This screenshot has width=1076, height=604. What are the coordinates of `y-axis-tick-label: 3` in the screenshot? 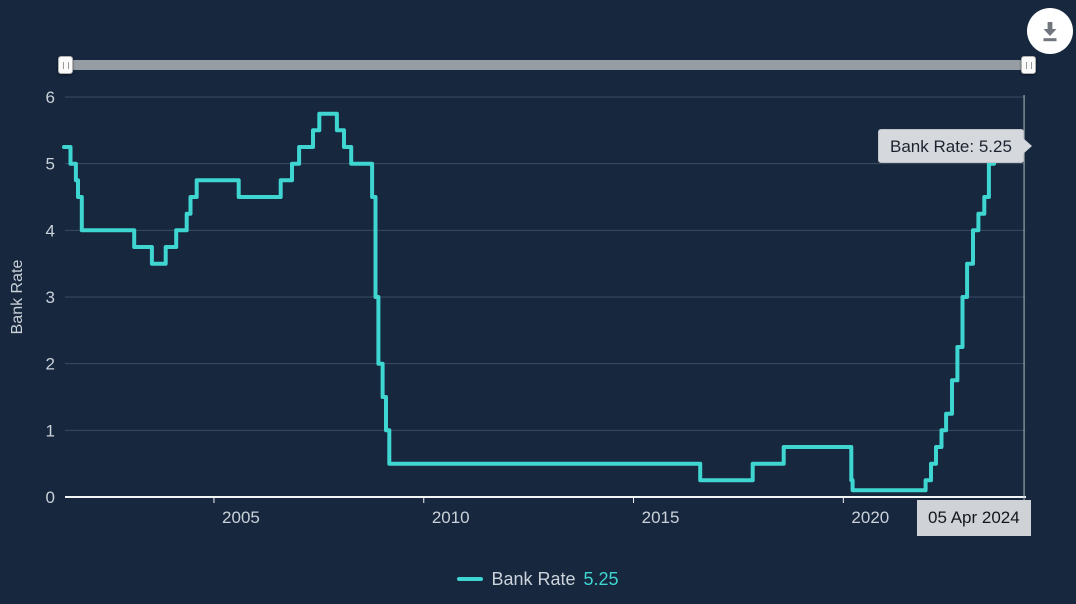 It's located at (50, 297).